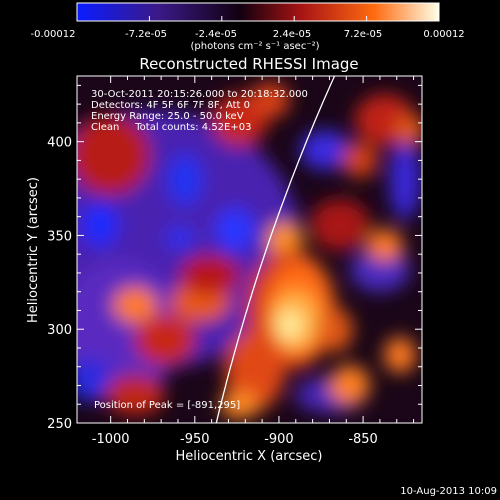  What do you see at coordinates (171, 127) in the screenshot?
I see `annotation-clean-counts: Clean Total counts: 4.52E+03` at bounding box center [171, 127].